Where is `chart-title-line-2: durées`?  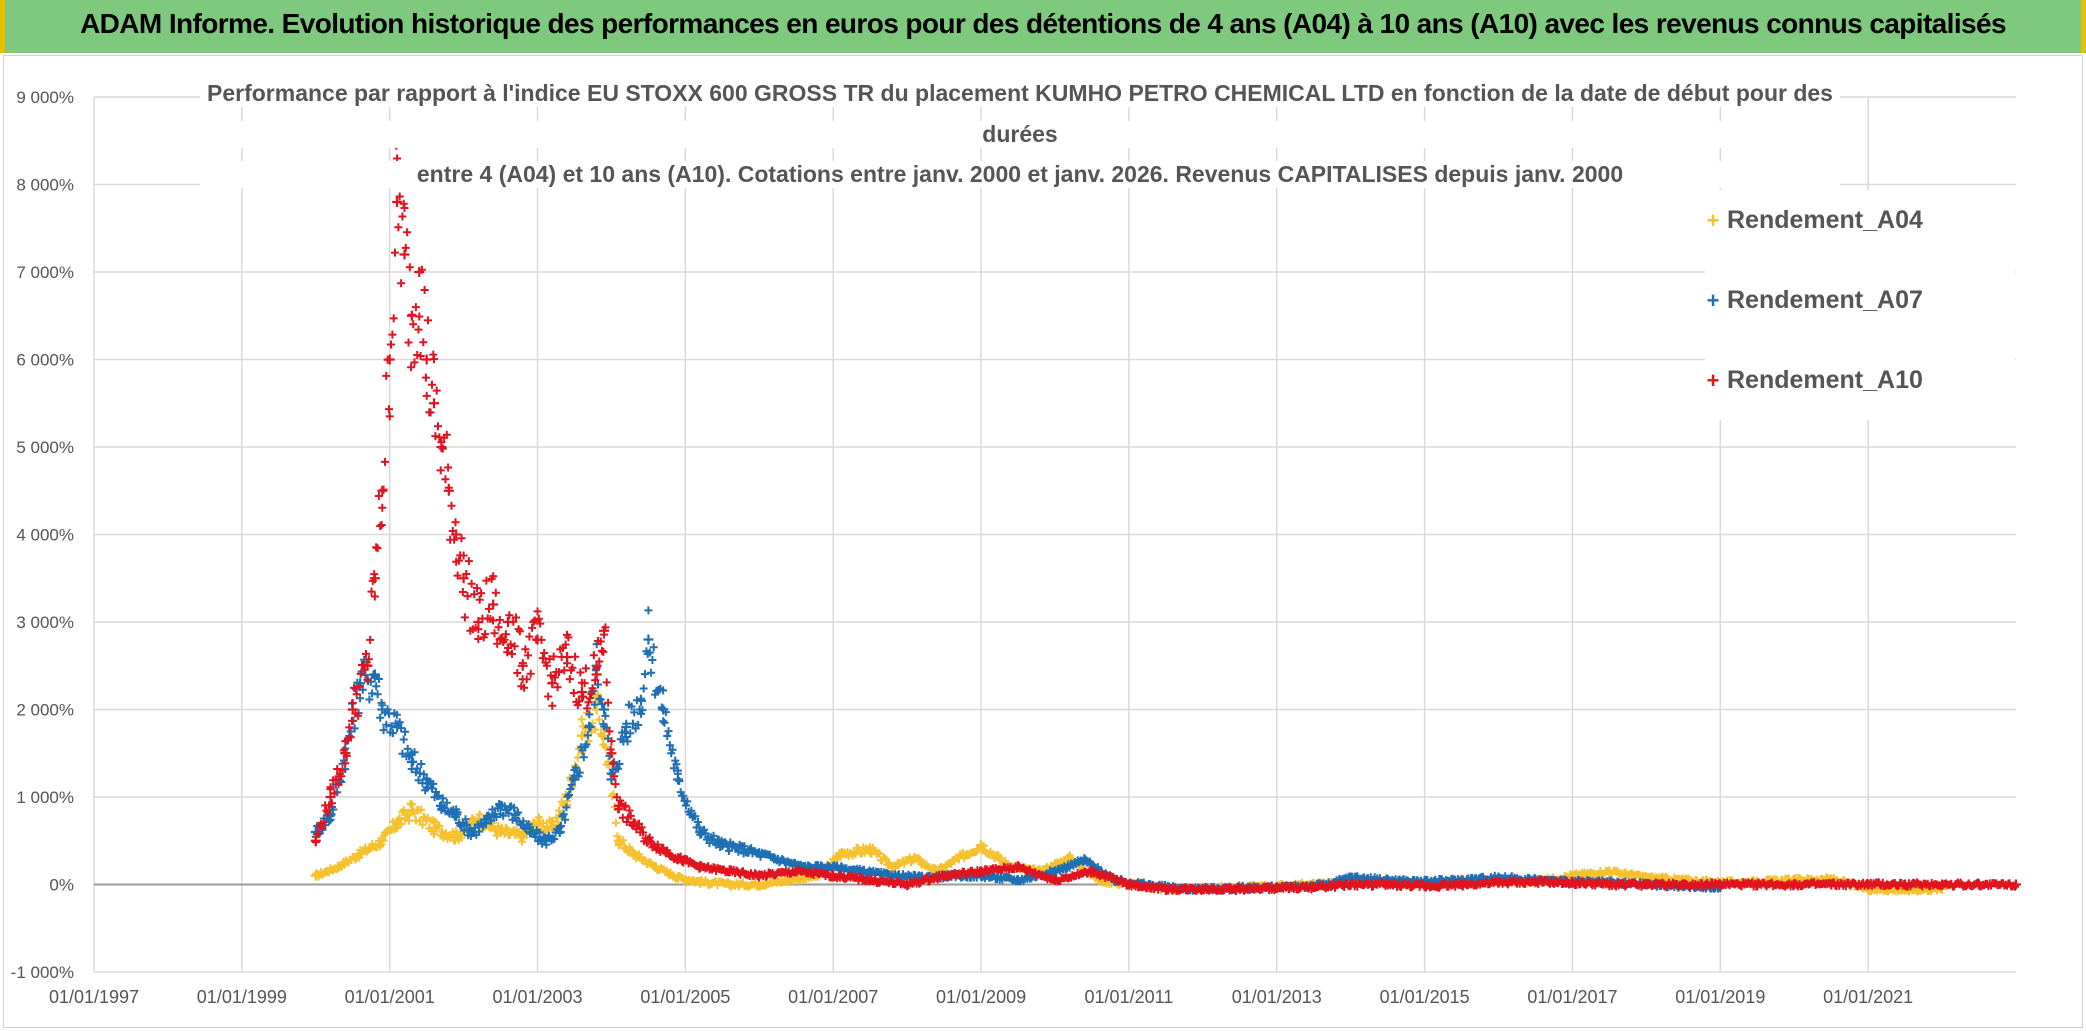
chart-title-line-2: durées is located at coordinates (1020, 134).